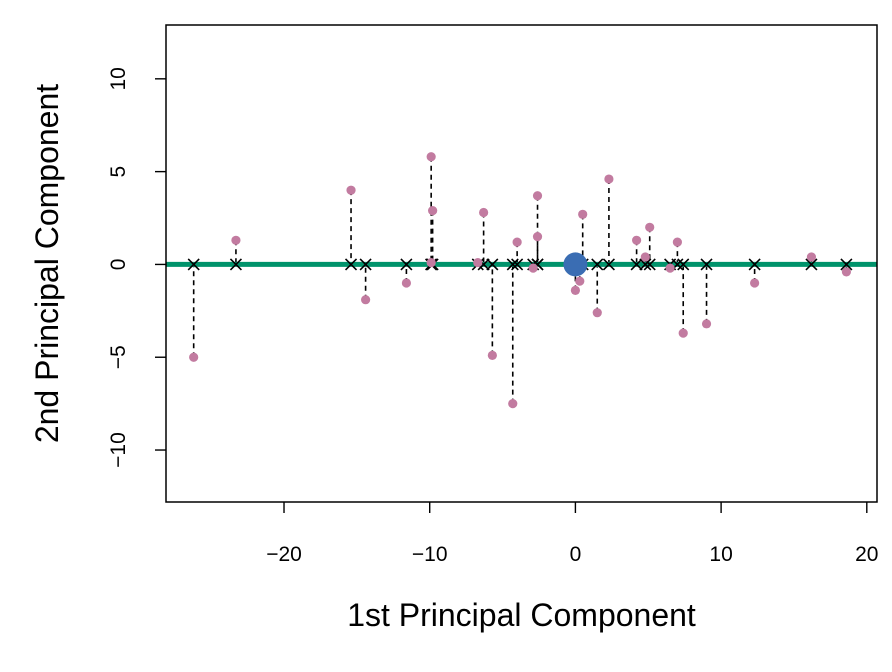 Image resolution: width=892 pixels, height=672 pixels. Describe the element at coordinates (572, 534) in the screenshot. I see `x-axis: −20 −10 0 10 20` at that location.